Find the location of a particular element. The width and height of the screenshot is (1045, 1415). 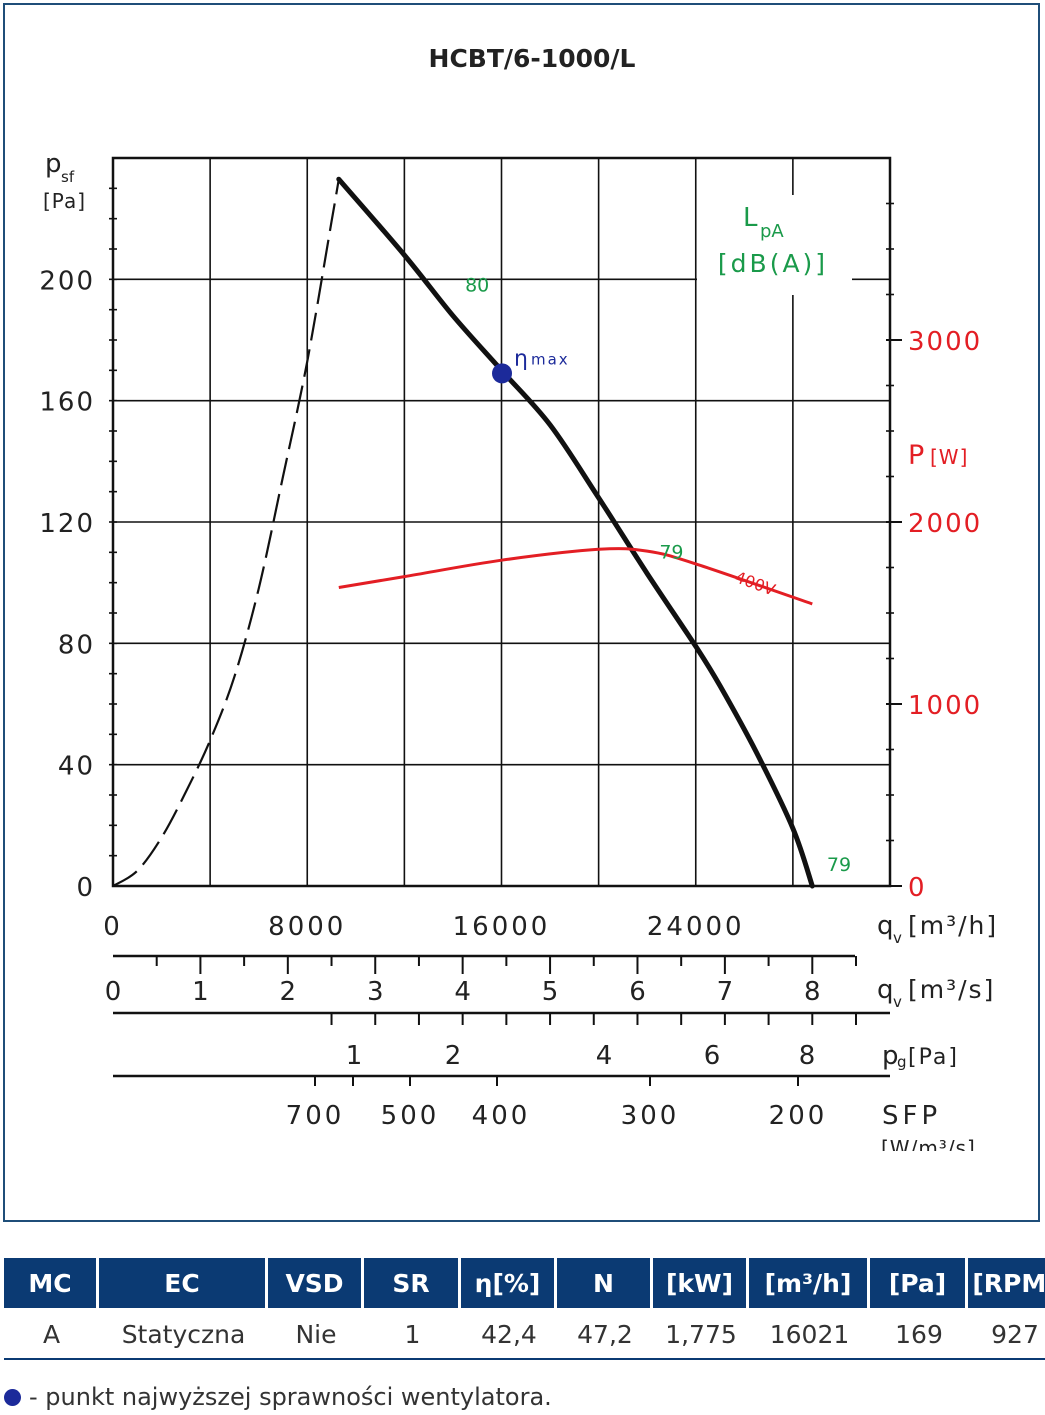

pg-axis-label-sub: g is located at coordinates (902, 1062).